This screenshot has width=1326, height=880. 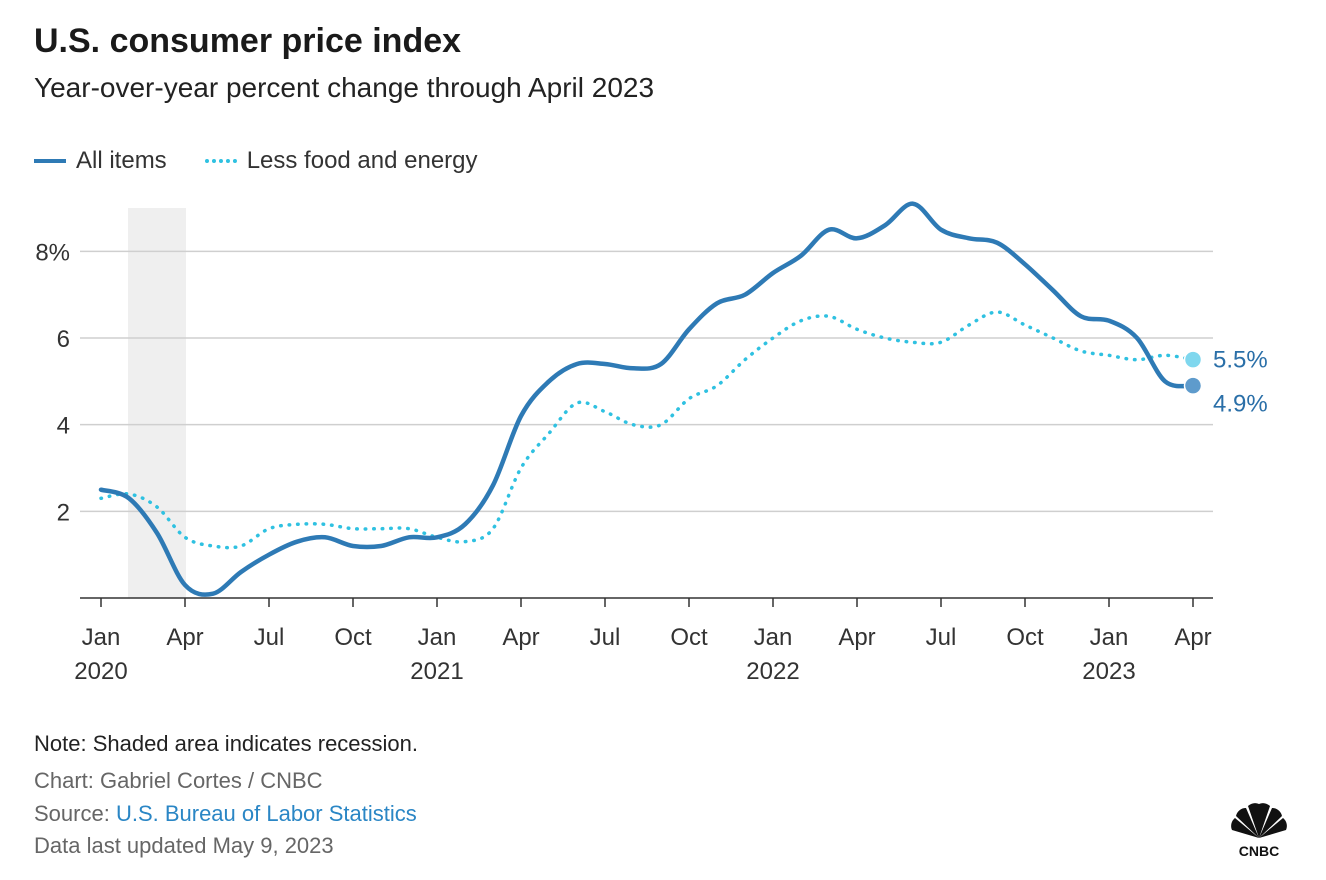 I want to click on x-tick-year-label: 2023, so click(x=1108, y=671).